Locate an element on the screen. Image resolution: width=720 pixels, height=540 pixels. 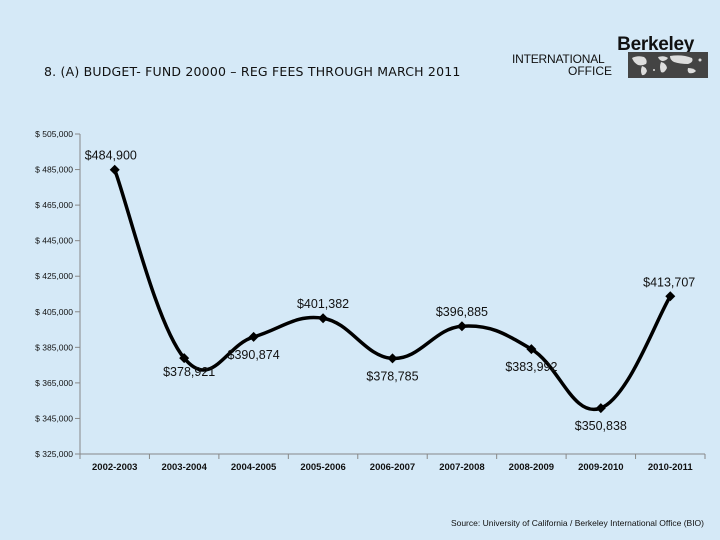
berkeley-international-office-logo: Berkeley INTERNATIONAL OFFICE is located at coordinates (610, 56).